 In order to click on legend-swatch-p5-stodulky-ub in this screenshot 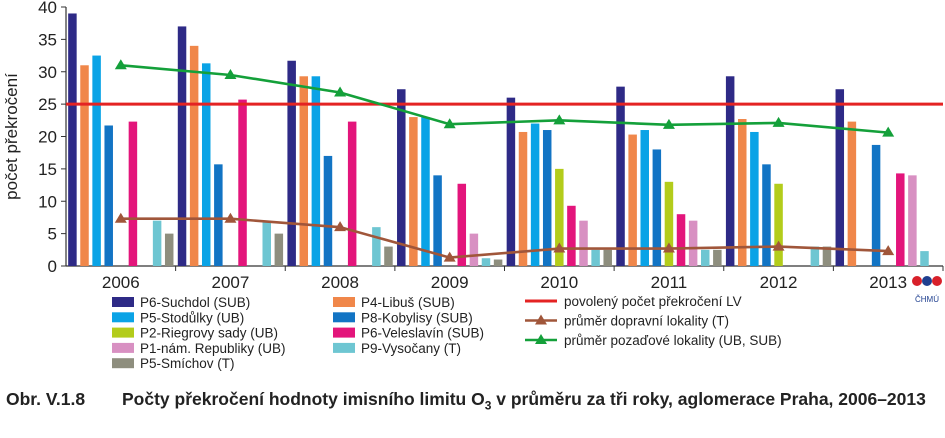, I will do `click(123, 317)`.